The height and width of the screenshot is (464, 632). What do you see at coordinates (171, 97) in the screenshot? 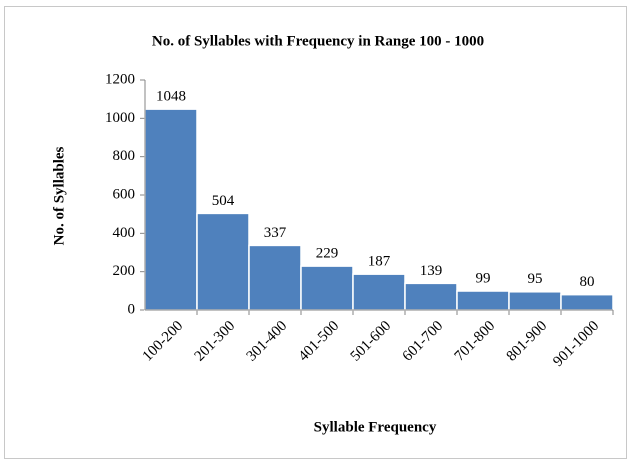
I see `data-label: 1048` at bounding box center [171, 97].